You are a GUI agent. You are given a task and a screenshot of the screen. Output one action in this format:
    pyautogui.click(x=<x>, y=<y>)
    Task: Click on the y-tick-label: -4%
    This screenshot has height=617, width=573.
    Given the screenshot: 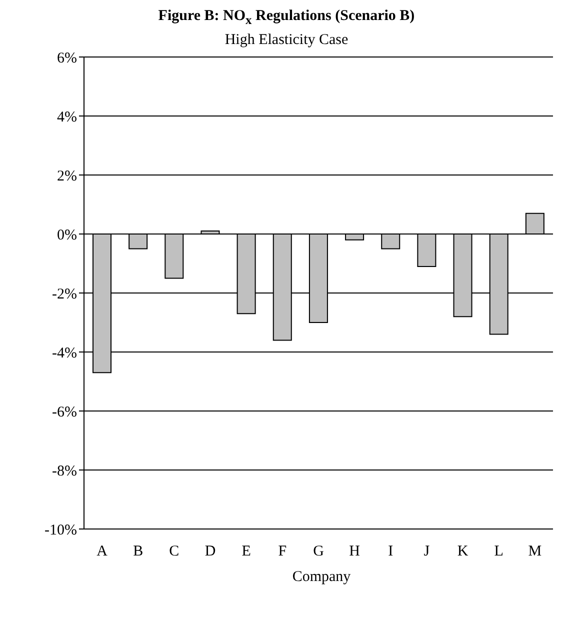 What is the action you would take?
    pyautogui.click(x=64, y=353)
    